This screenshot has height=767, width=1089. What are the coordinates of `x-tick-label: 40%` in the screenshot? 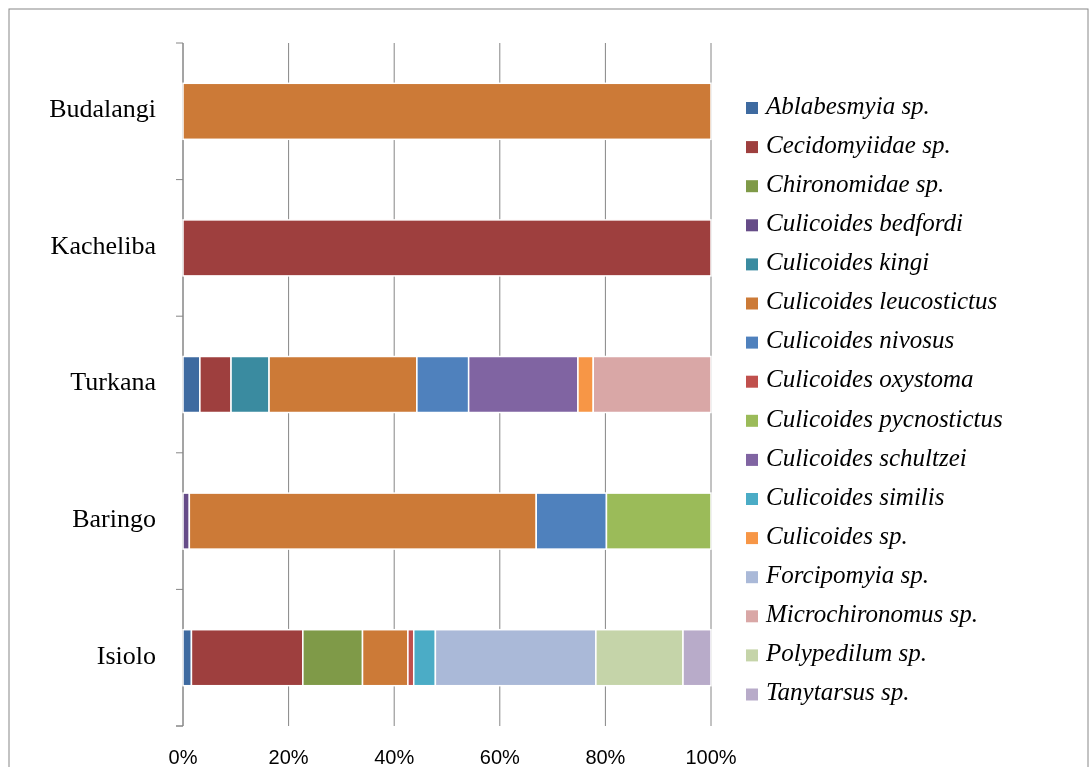 It's located at (394, 756).